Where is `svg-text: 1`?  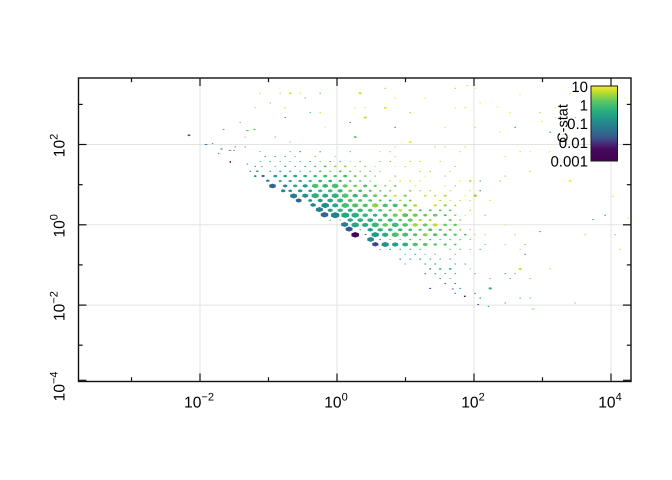 svg-text: 1 is located at coordinates (584, 106).